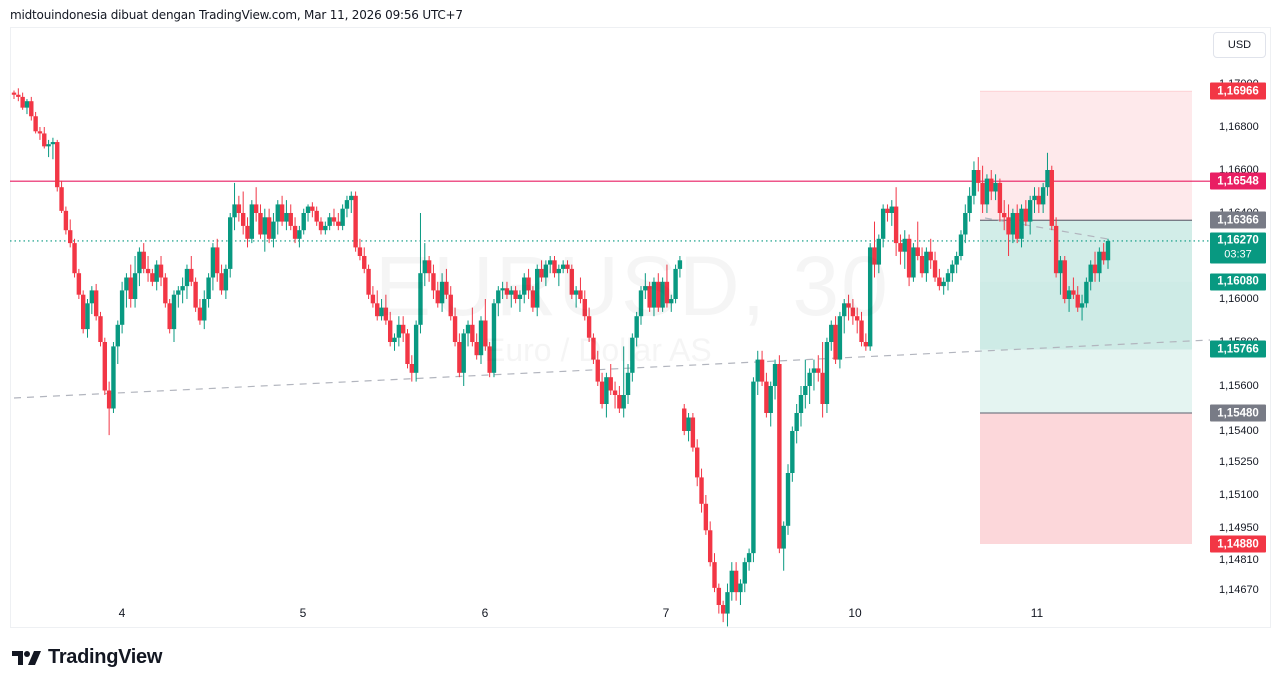  I want to click on price-axis-label: 1,14950, so click(1239, 528).